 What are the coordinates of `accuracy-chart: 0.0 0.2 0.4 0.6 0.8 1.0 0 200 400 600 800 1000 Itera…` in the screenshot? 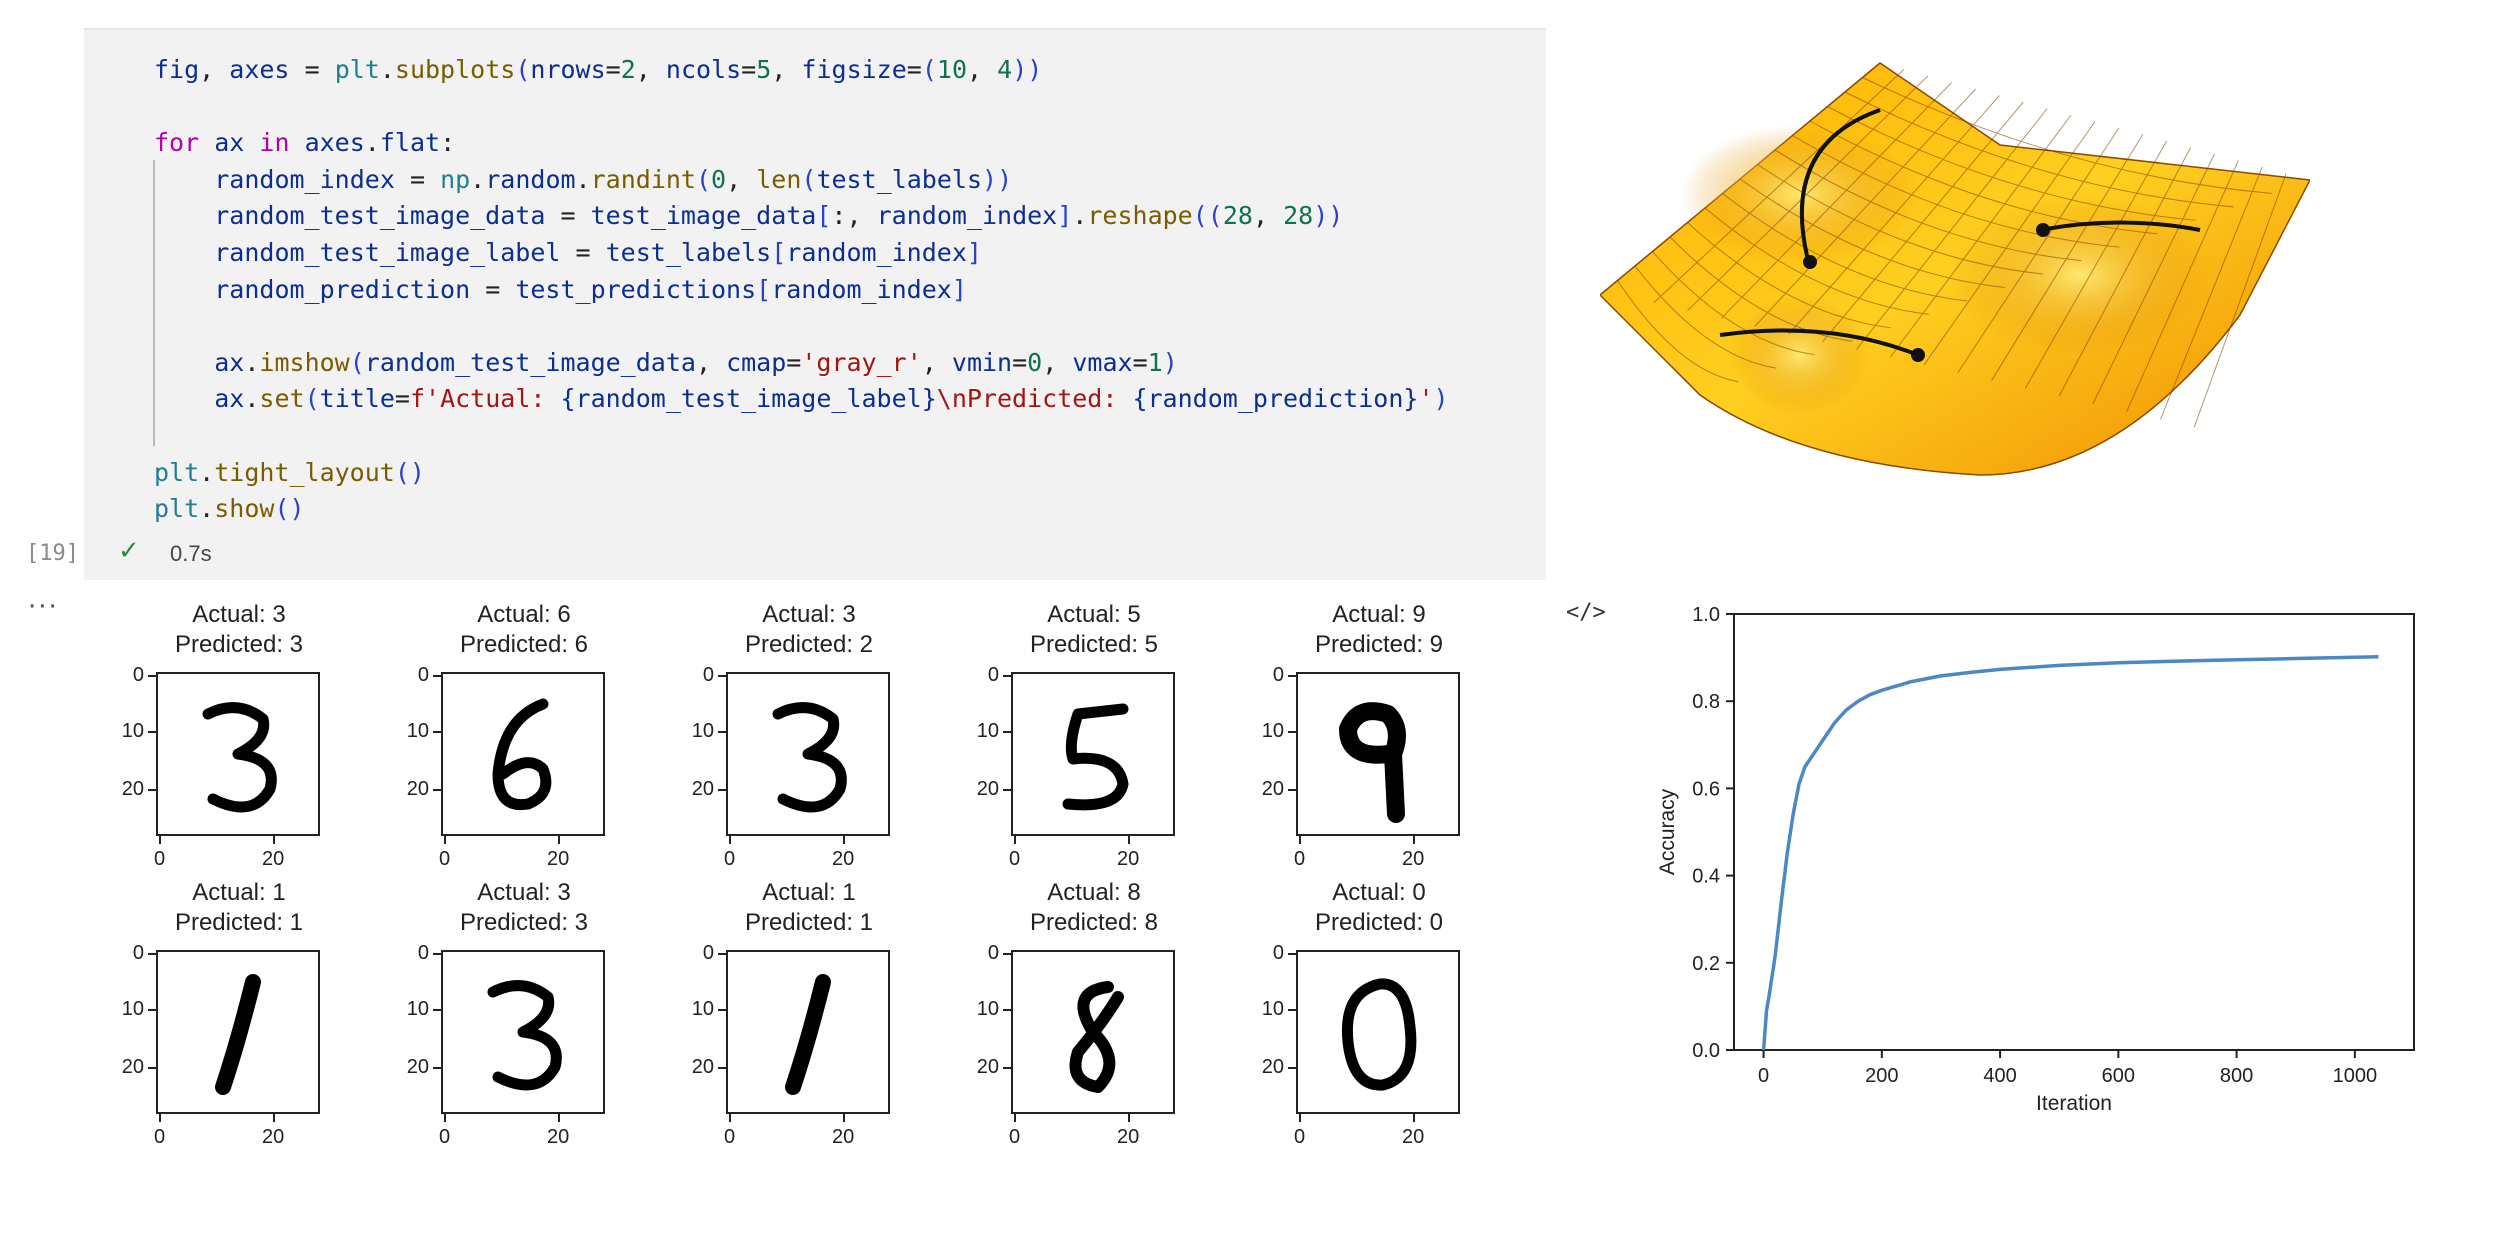 It's located at (2035, 859).